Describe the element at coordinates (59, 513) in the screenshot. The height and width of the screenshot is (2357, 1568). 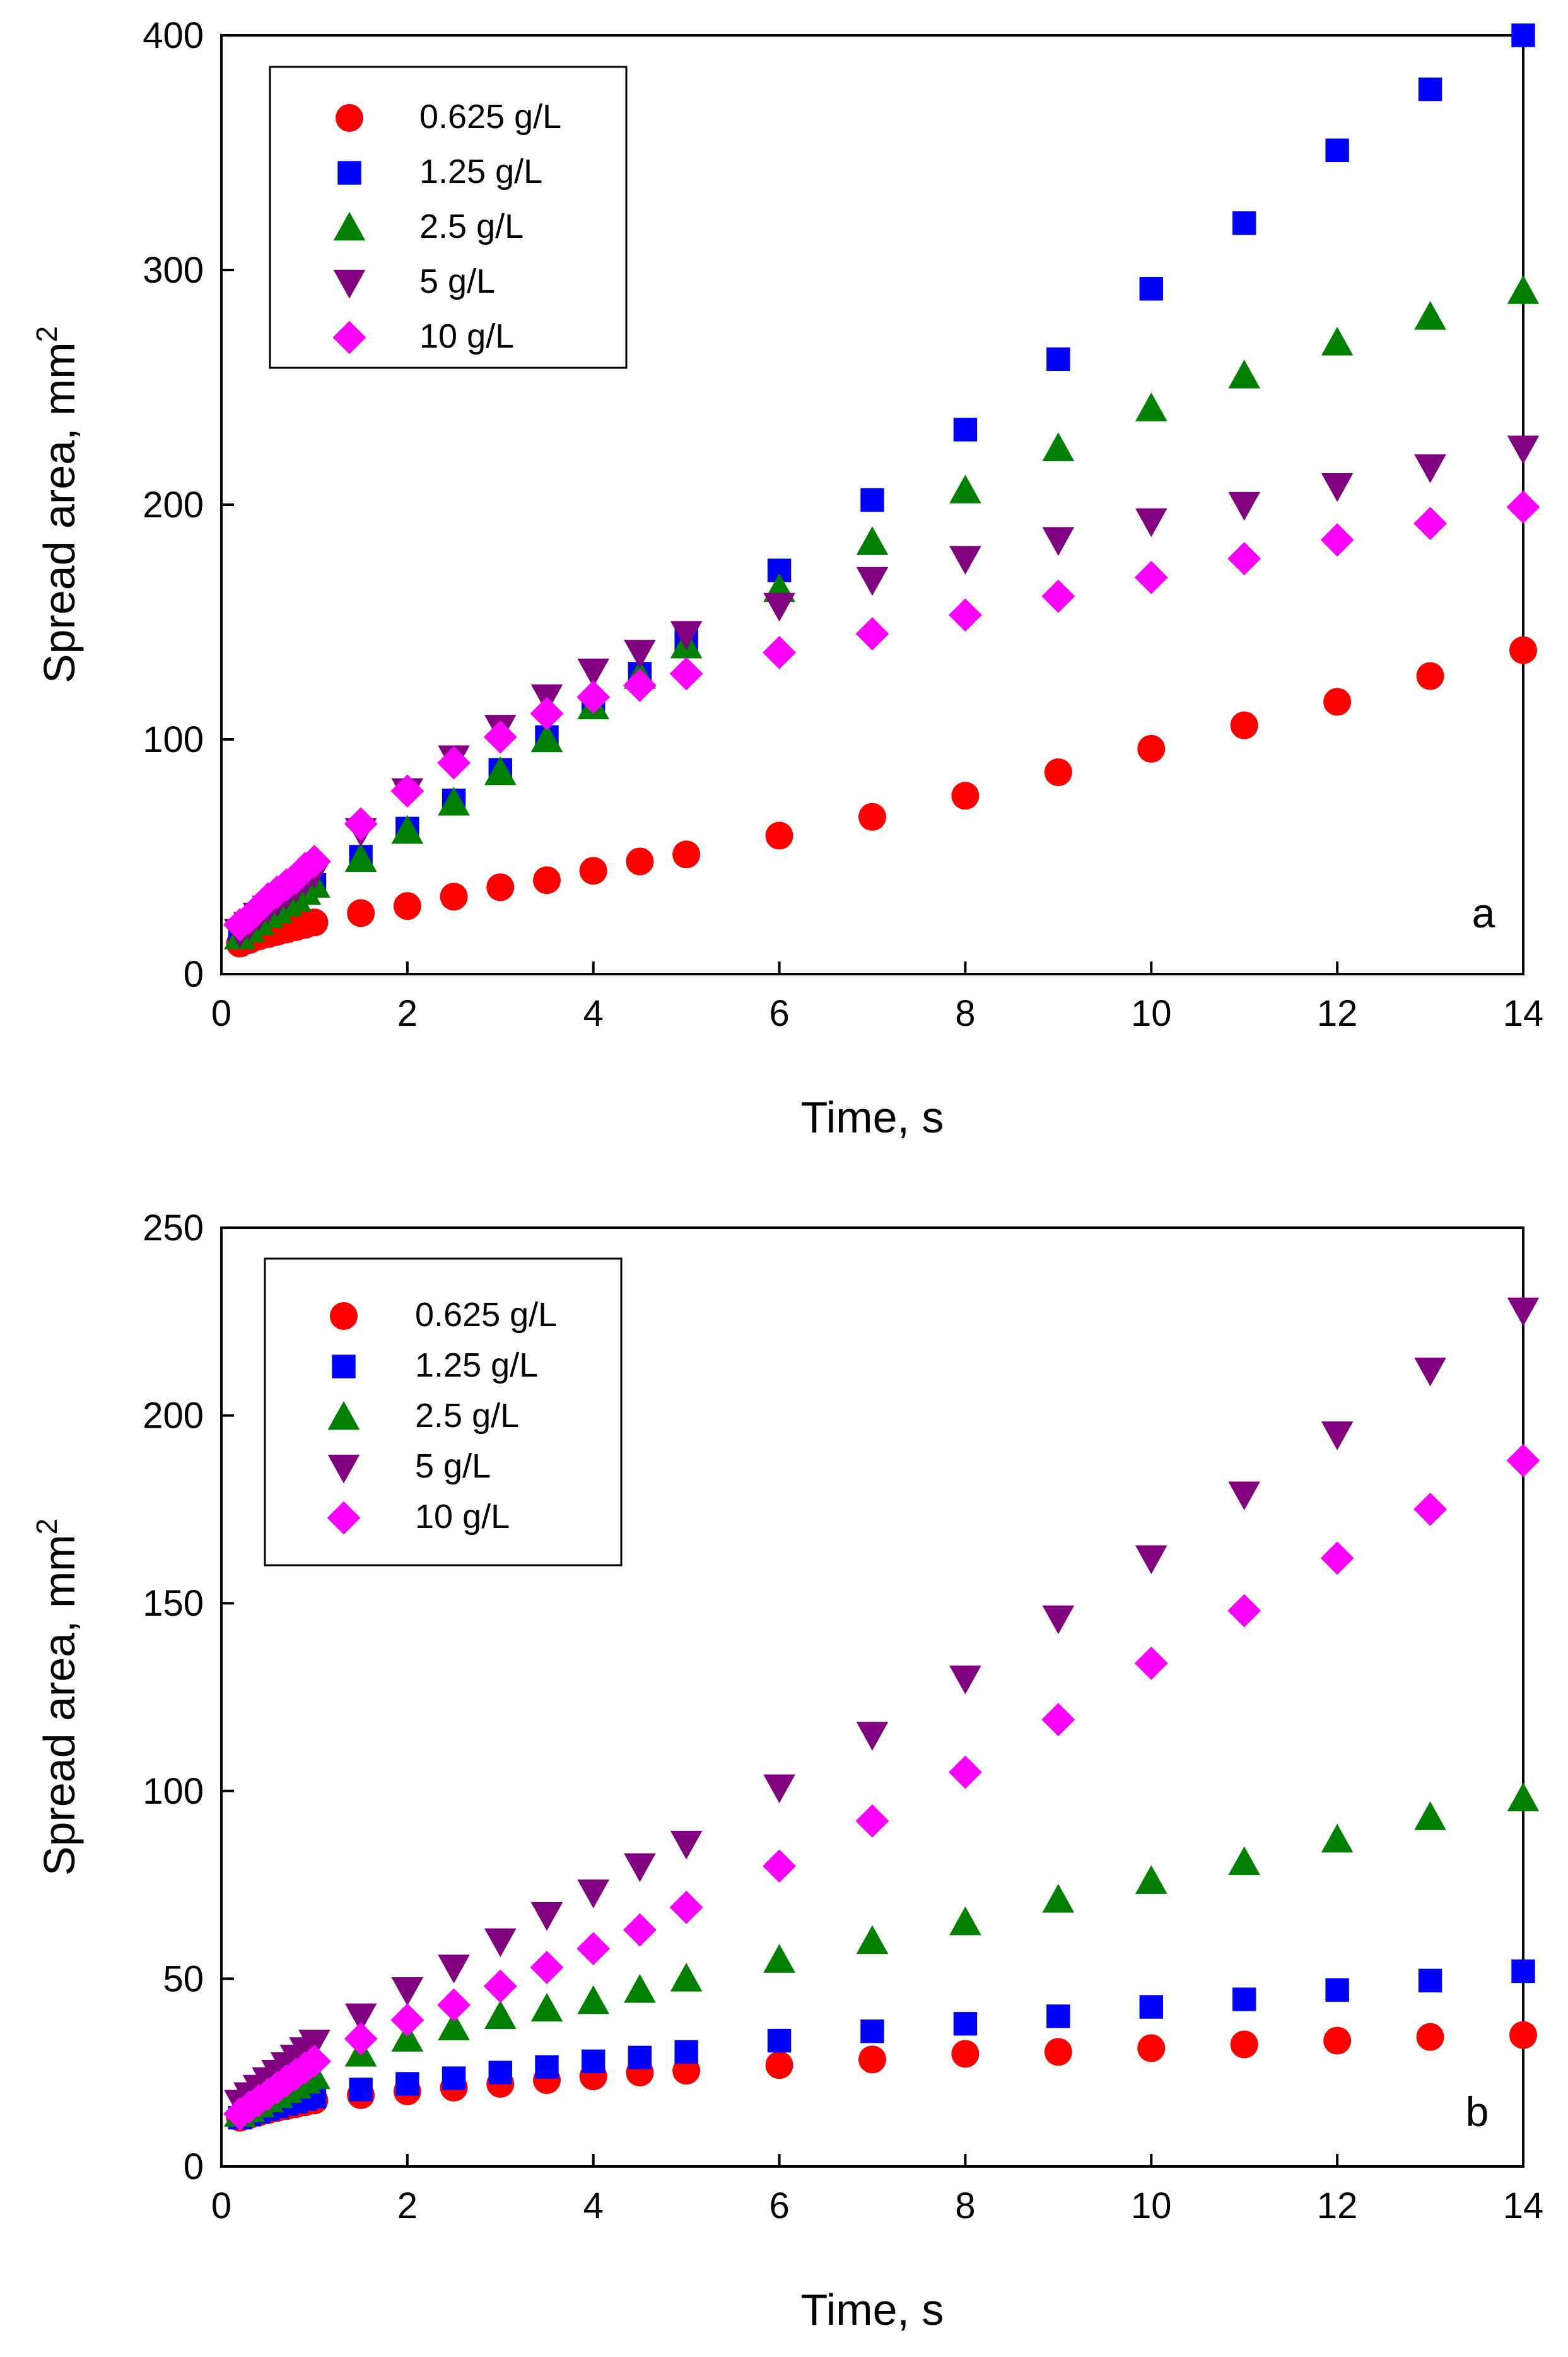
I see `y-axis-title-a-text: Spread area, mm` at that location.